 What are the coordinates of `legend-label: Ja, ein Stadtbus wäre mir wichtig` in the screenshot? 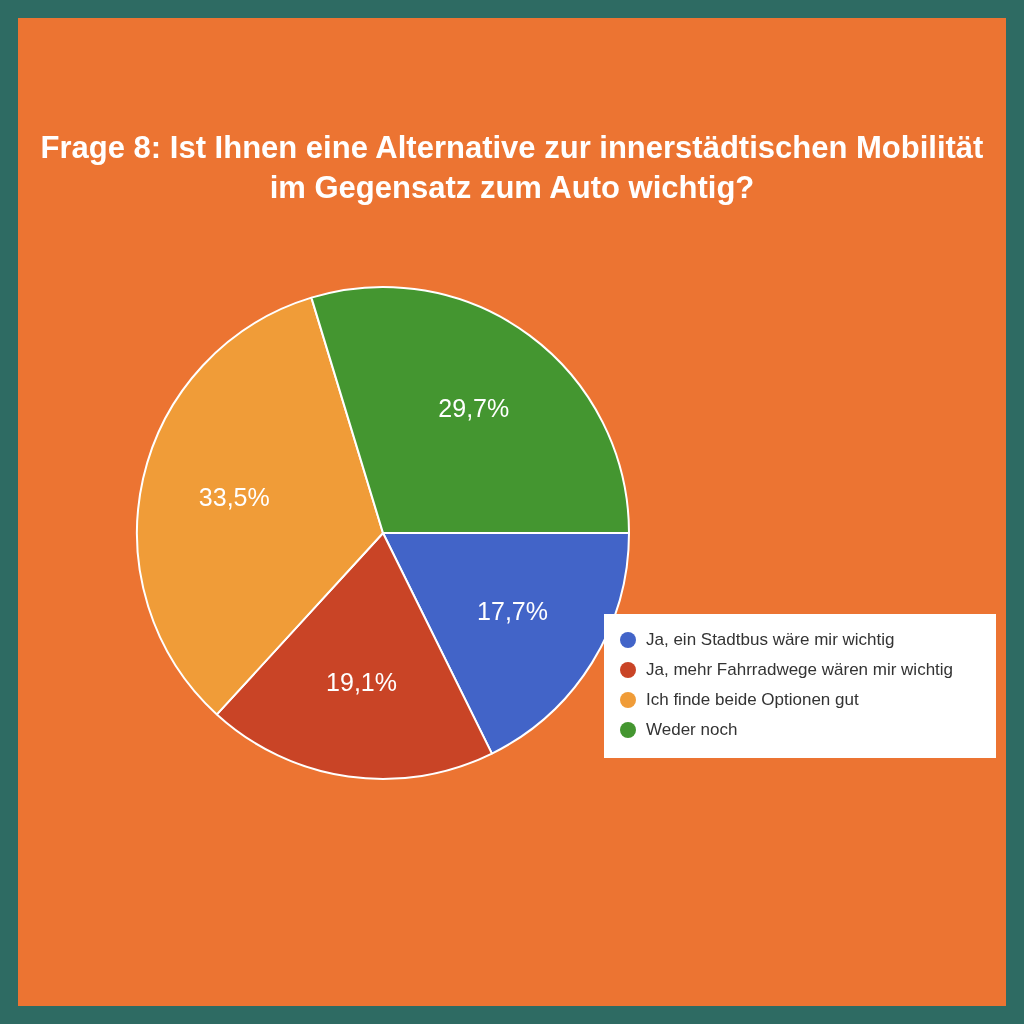 It's located at (770, 640).